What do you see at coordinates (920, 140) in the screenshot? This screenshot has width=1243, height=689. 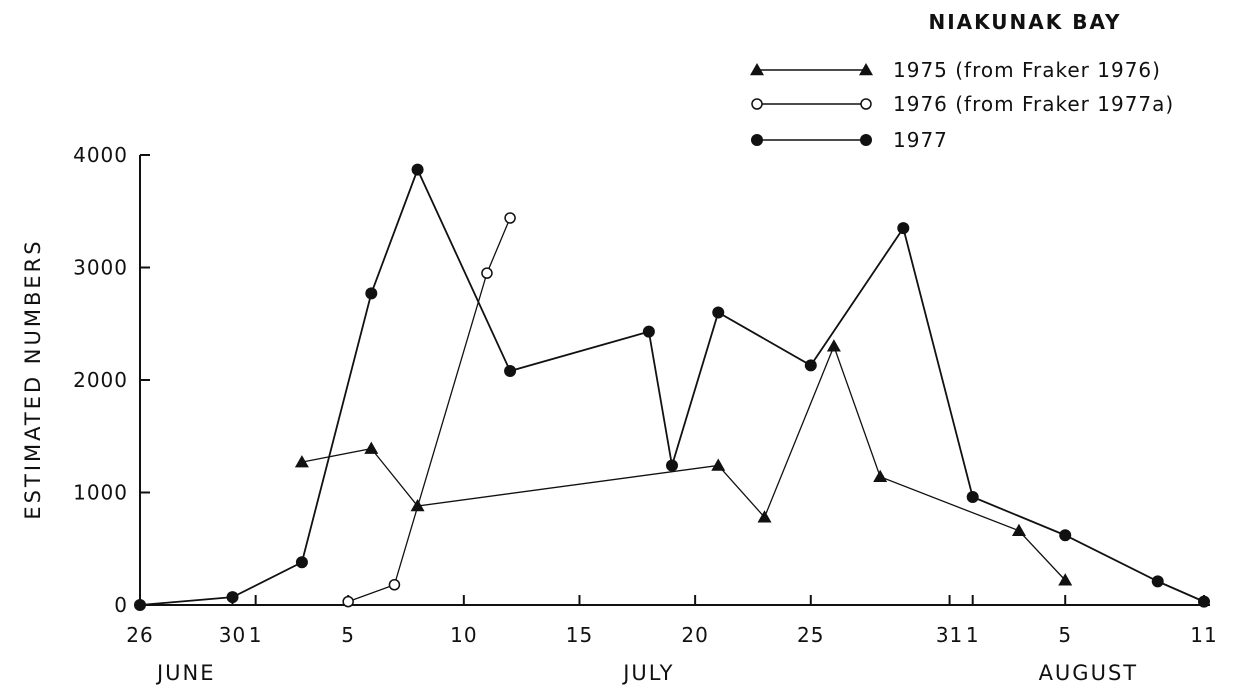 I see `legend-label: 1977` at bounding box center [920, 140].